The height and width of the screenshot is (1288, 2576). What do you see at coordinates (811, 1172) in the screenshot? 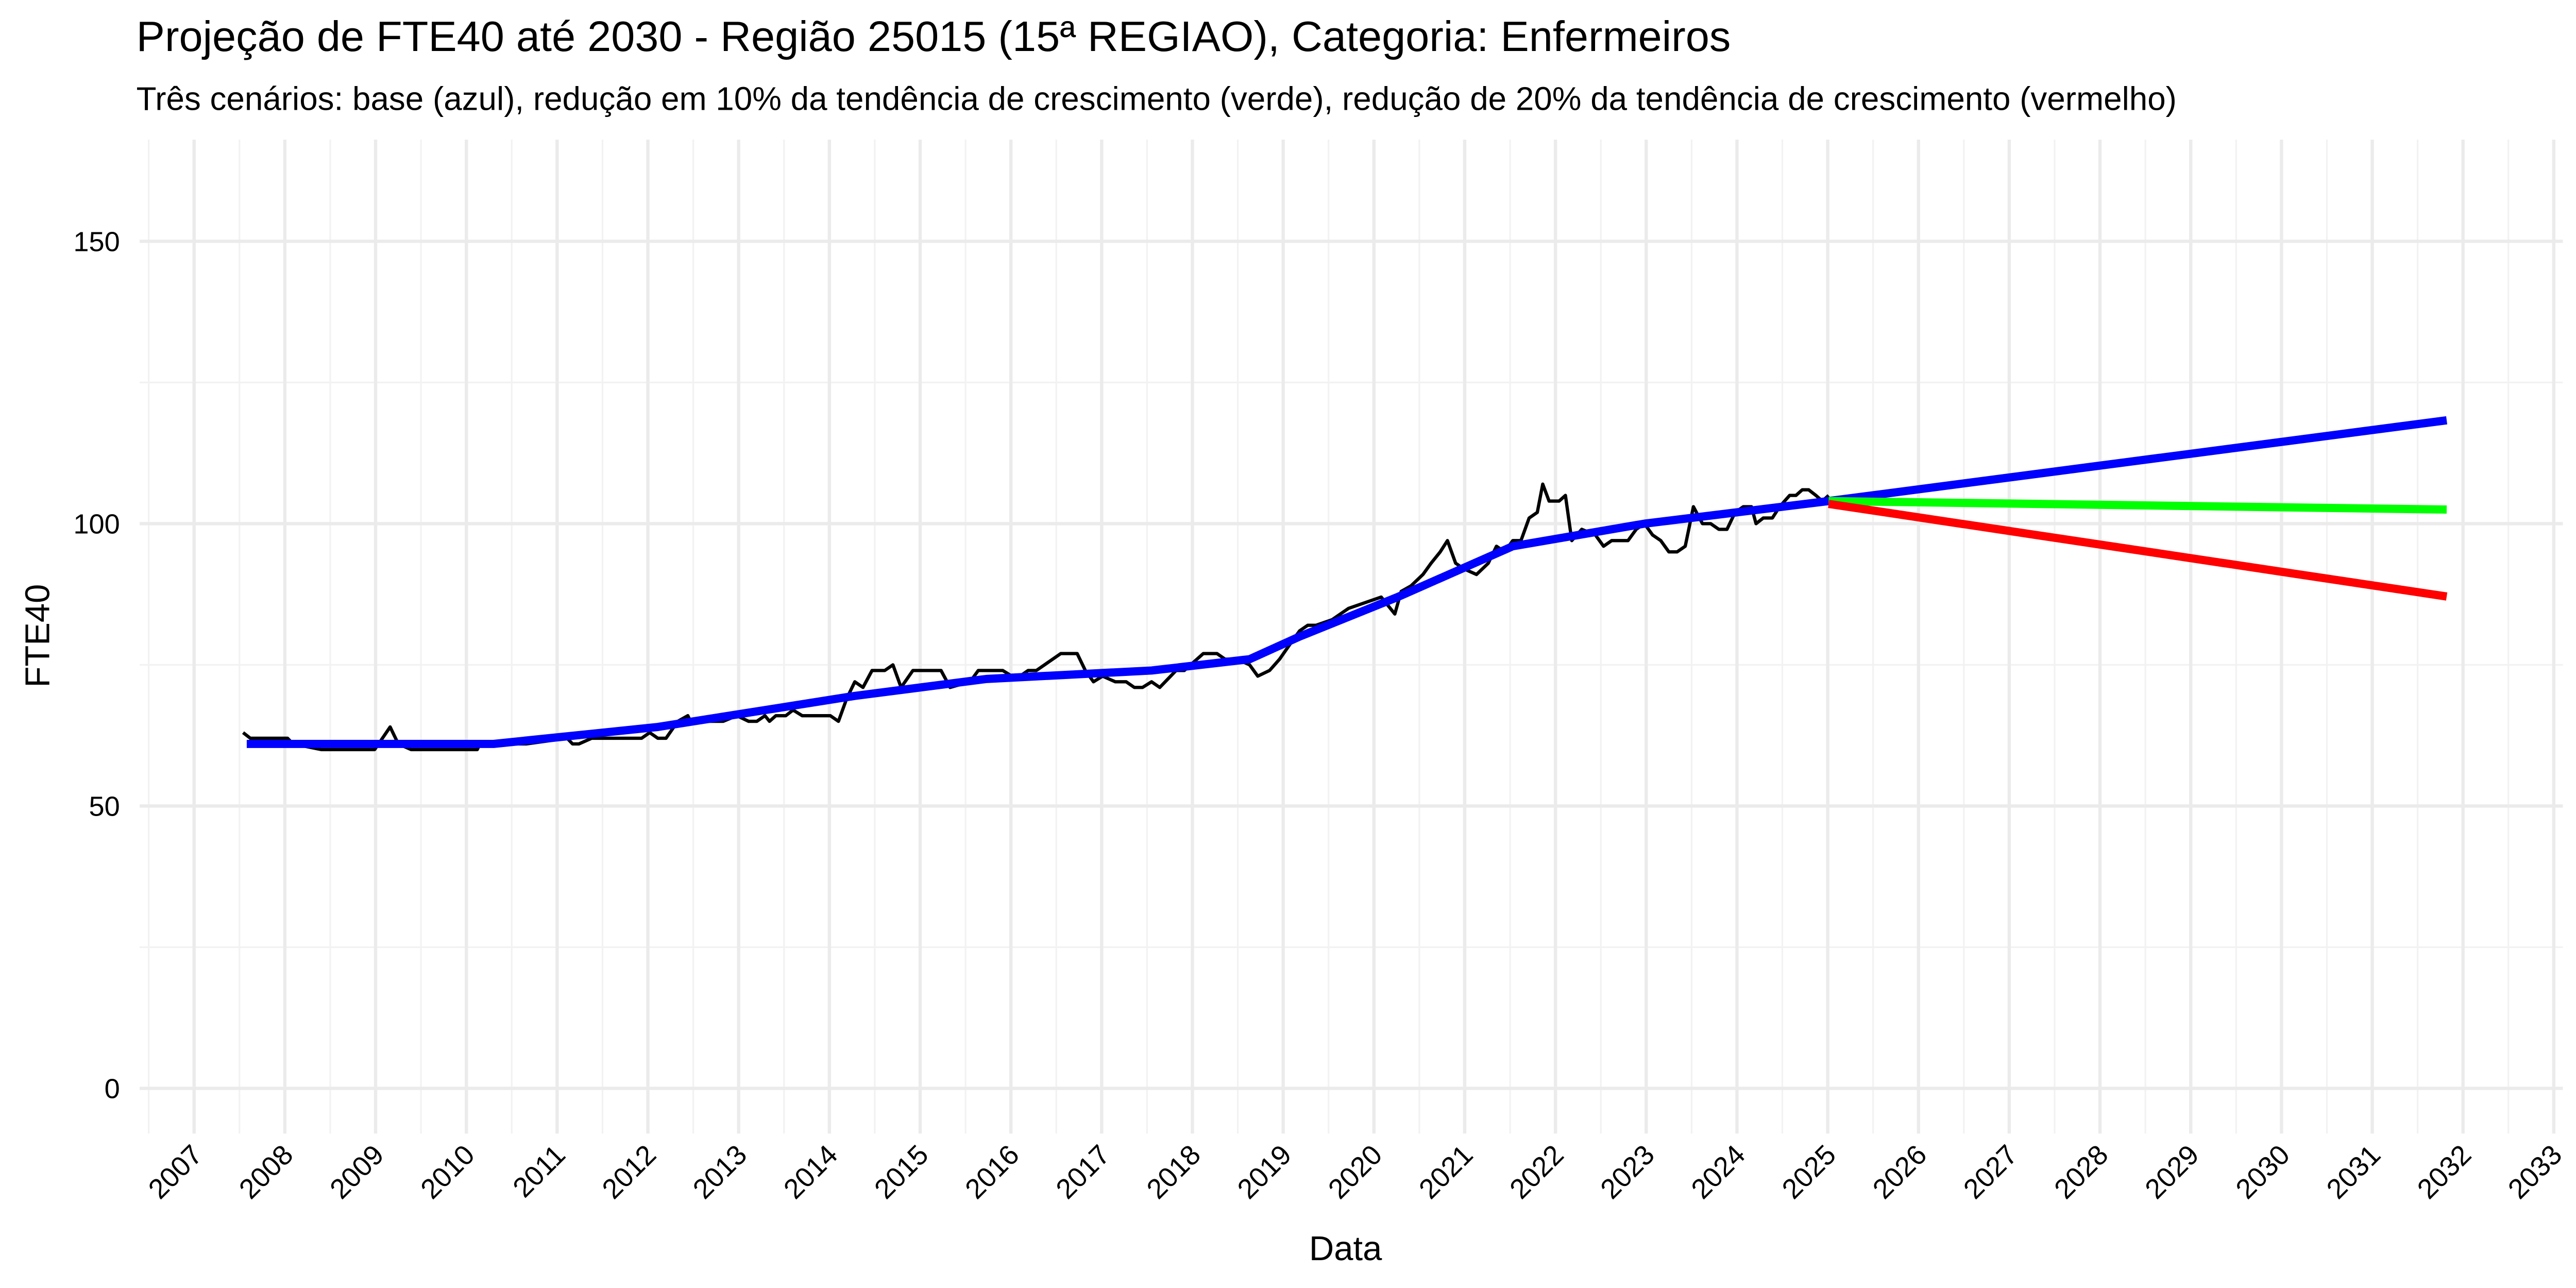
I see `x-tick-label: 2014` at bounding box center [811, 1172].